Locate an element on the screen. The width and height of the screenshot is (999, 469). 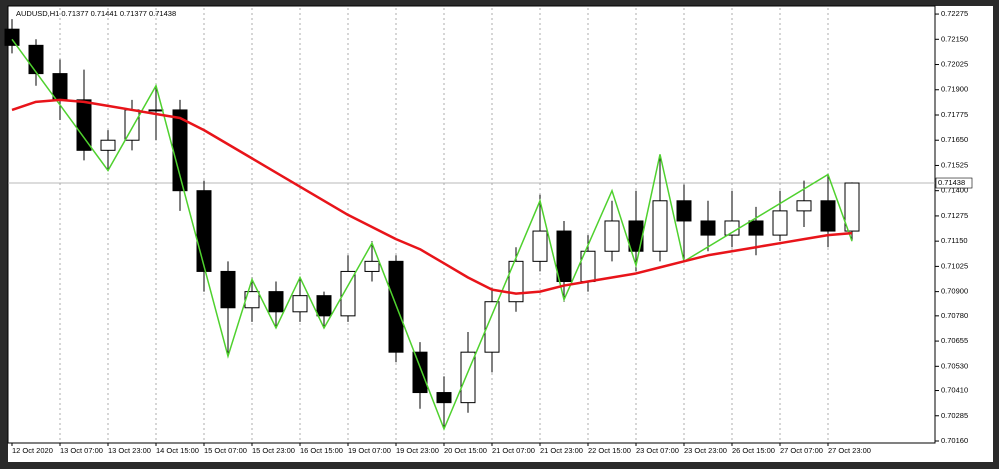
x-tick-label: 19 Oct 07:00 is located at coordinates (369, 450).